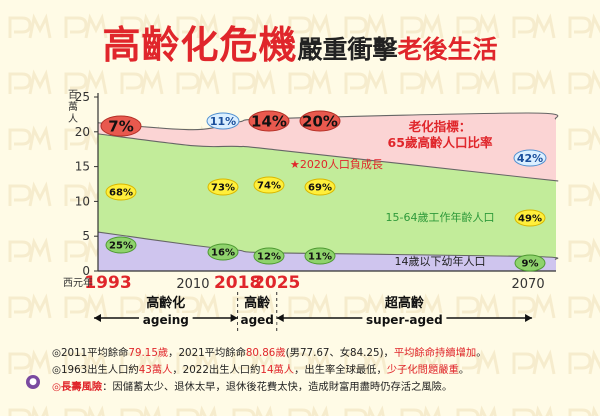 Image resolution: width=600 pixels, height=416 pixels. I want to click on elderly-share-2070-label: 42%, so click(530, 158).